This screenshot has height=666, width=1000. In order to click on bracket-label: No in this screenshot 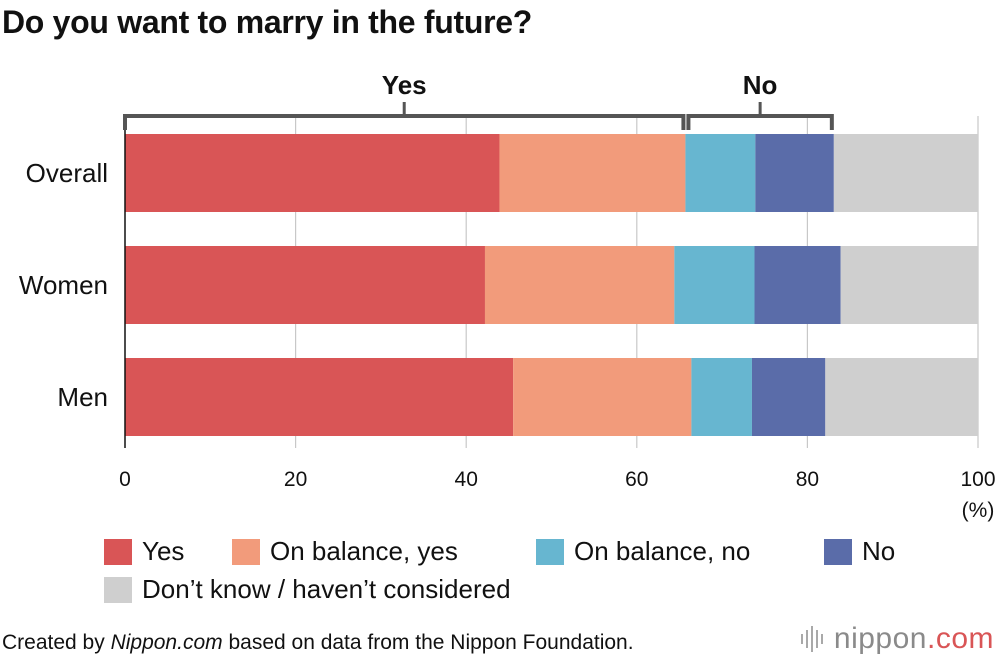, I will do `click(760, 85)`.